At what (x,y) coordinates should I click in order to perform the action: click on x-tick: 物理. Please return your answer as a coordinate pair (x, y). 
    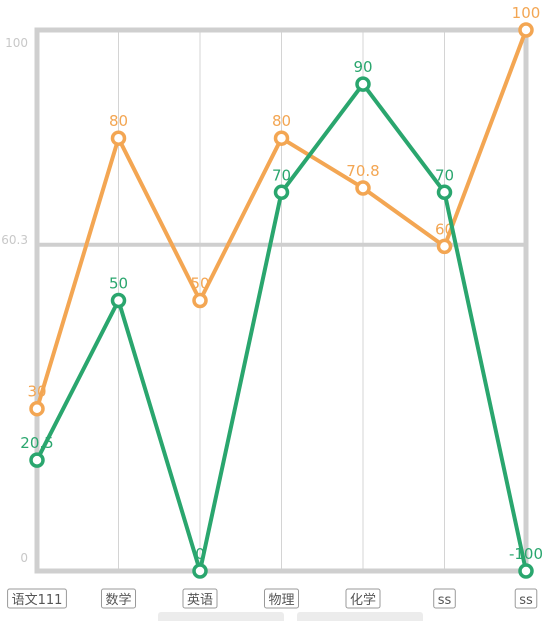
    Looking at the image, I should click on (281, 598).